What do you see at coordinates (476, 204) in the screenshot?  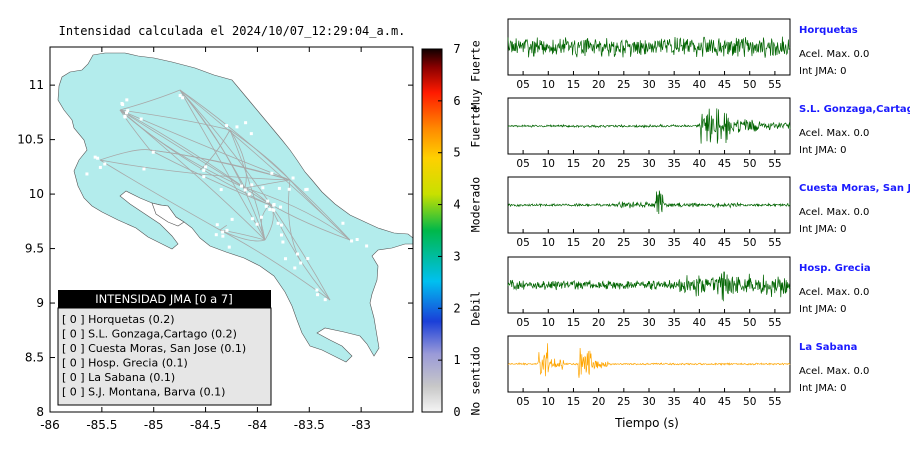 I see `colorbar-category-label: Moderado` at bounding box center [476, 204].